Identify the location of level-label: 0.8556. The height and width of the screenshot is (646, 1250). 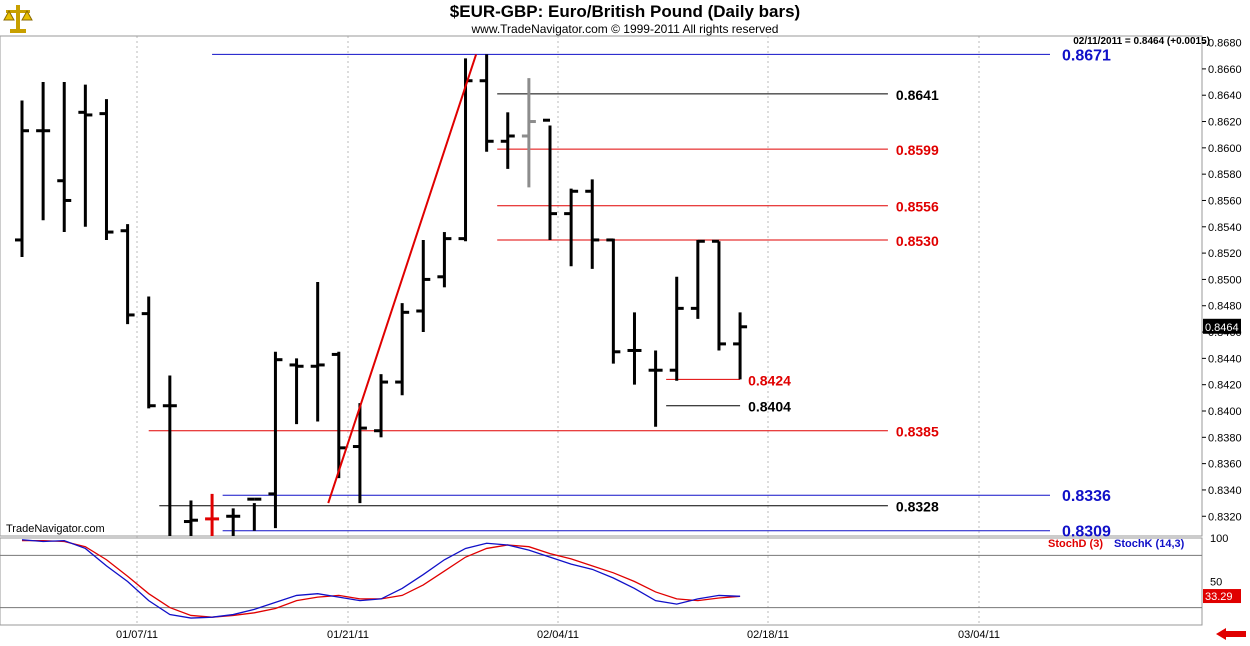
(917, 207).